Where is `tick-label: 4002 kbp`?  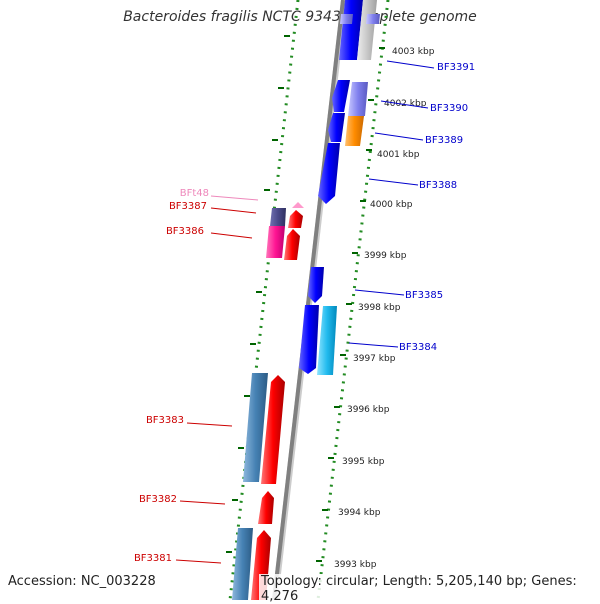 tick-label: 4002 kbp is located at coordinates (405, 104).